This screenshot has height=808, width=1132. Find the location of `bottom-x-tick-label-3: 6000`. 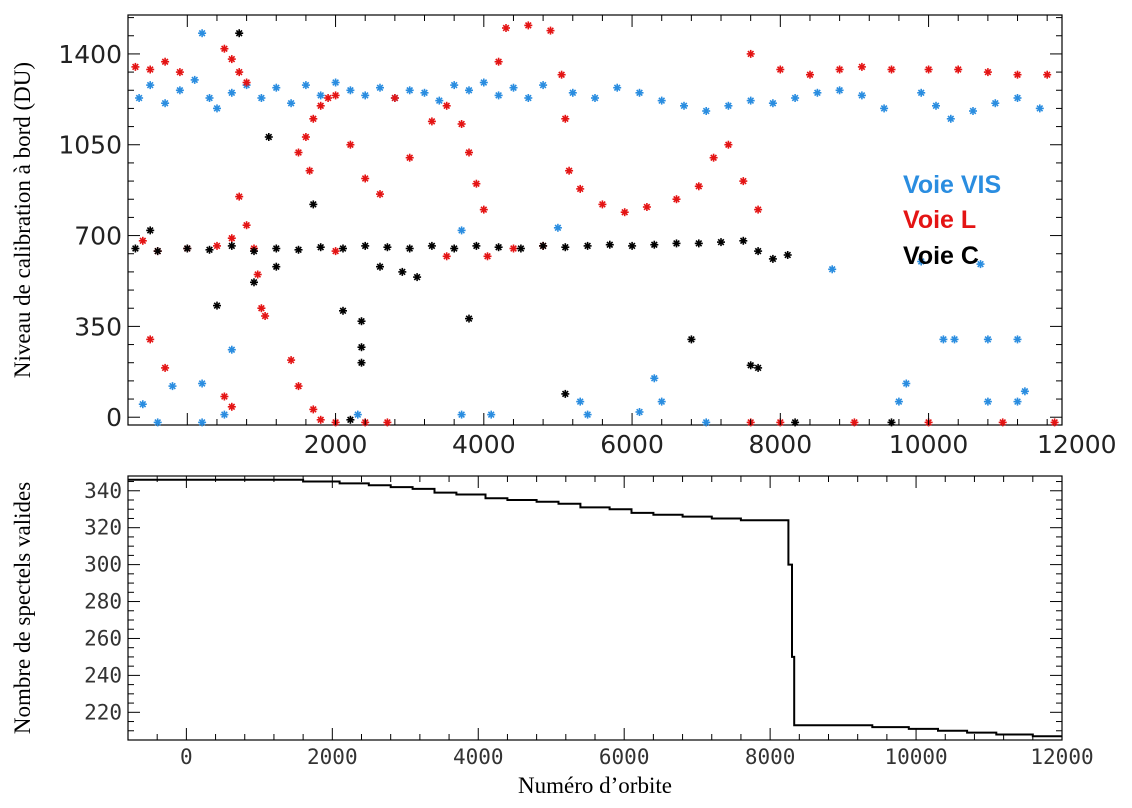

bottom-x-tick-label-3: 6000 is located at coordinates (624, 757).